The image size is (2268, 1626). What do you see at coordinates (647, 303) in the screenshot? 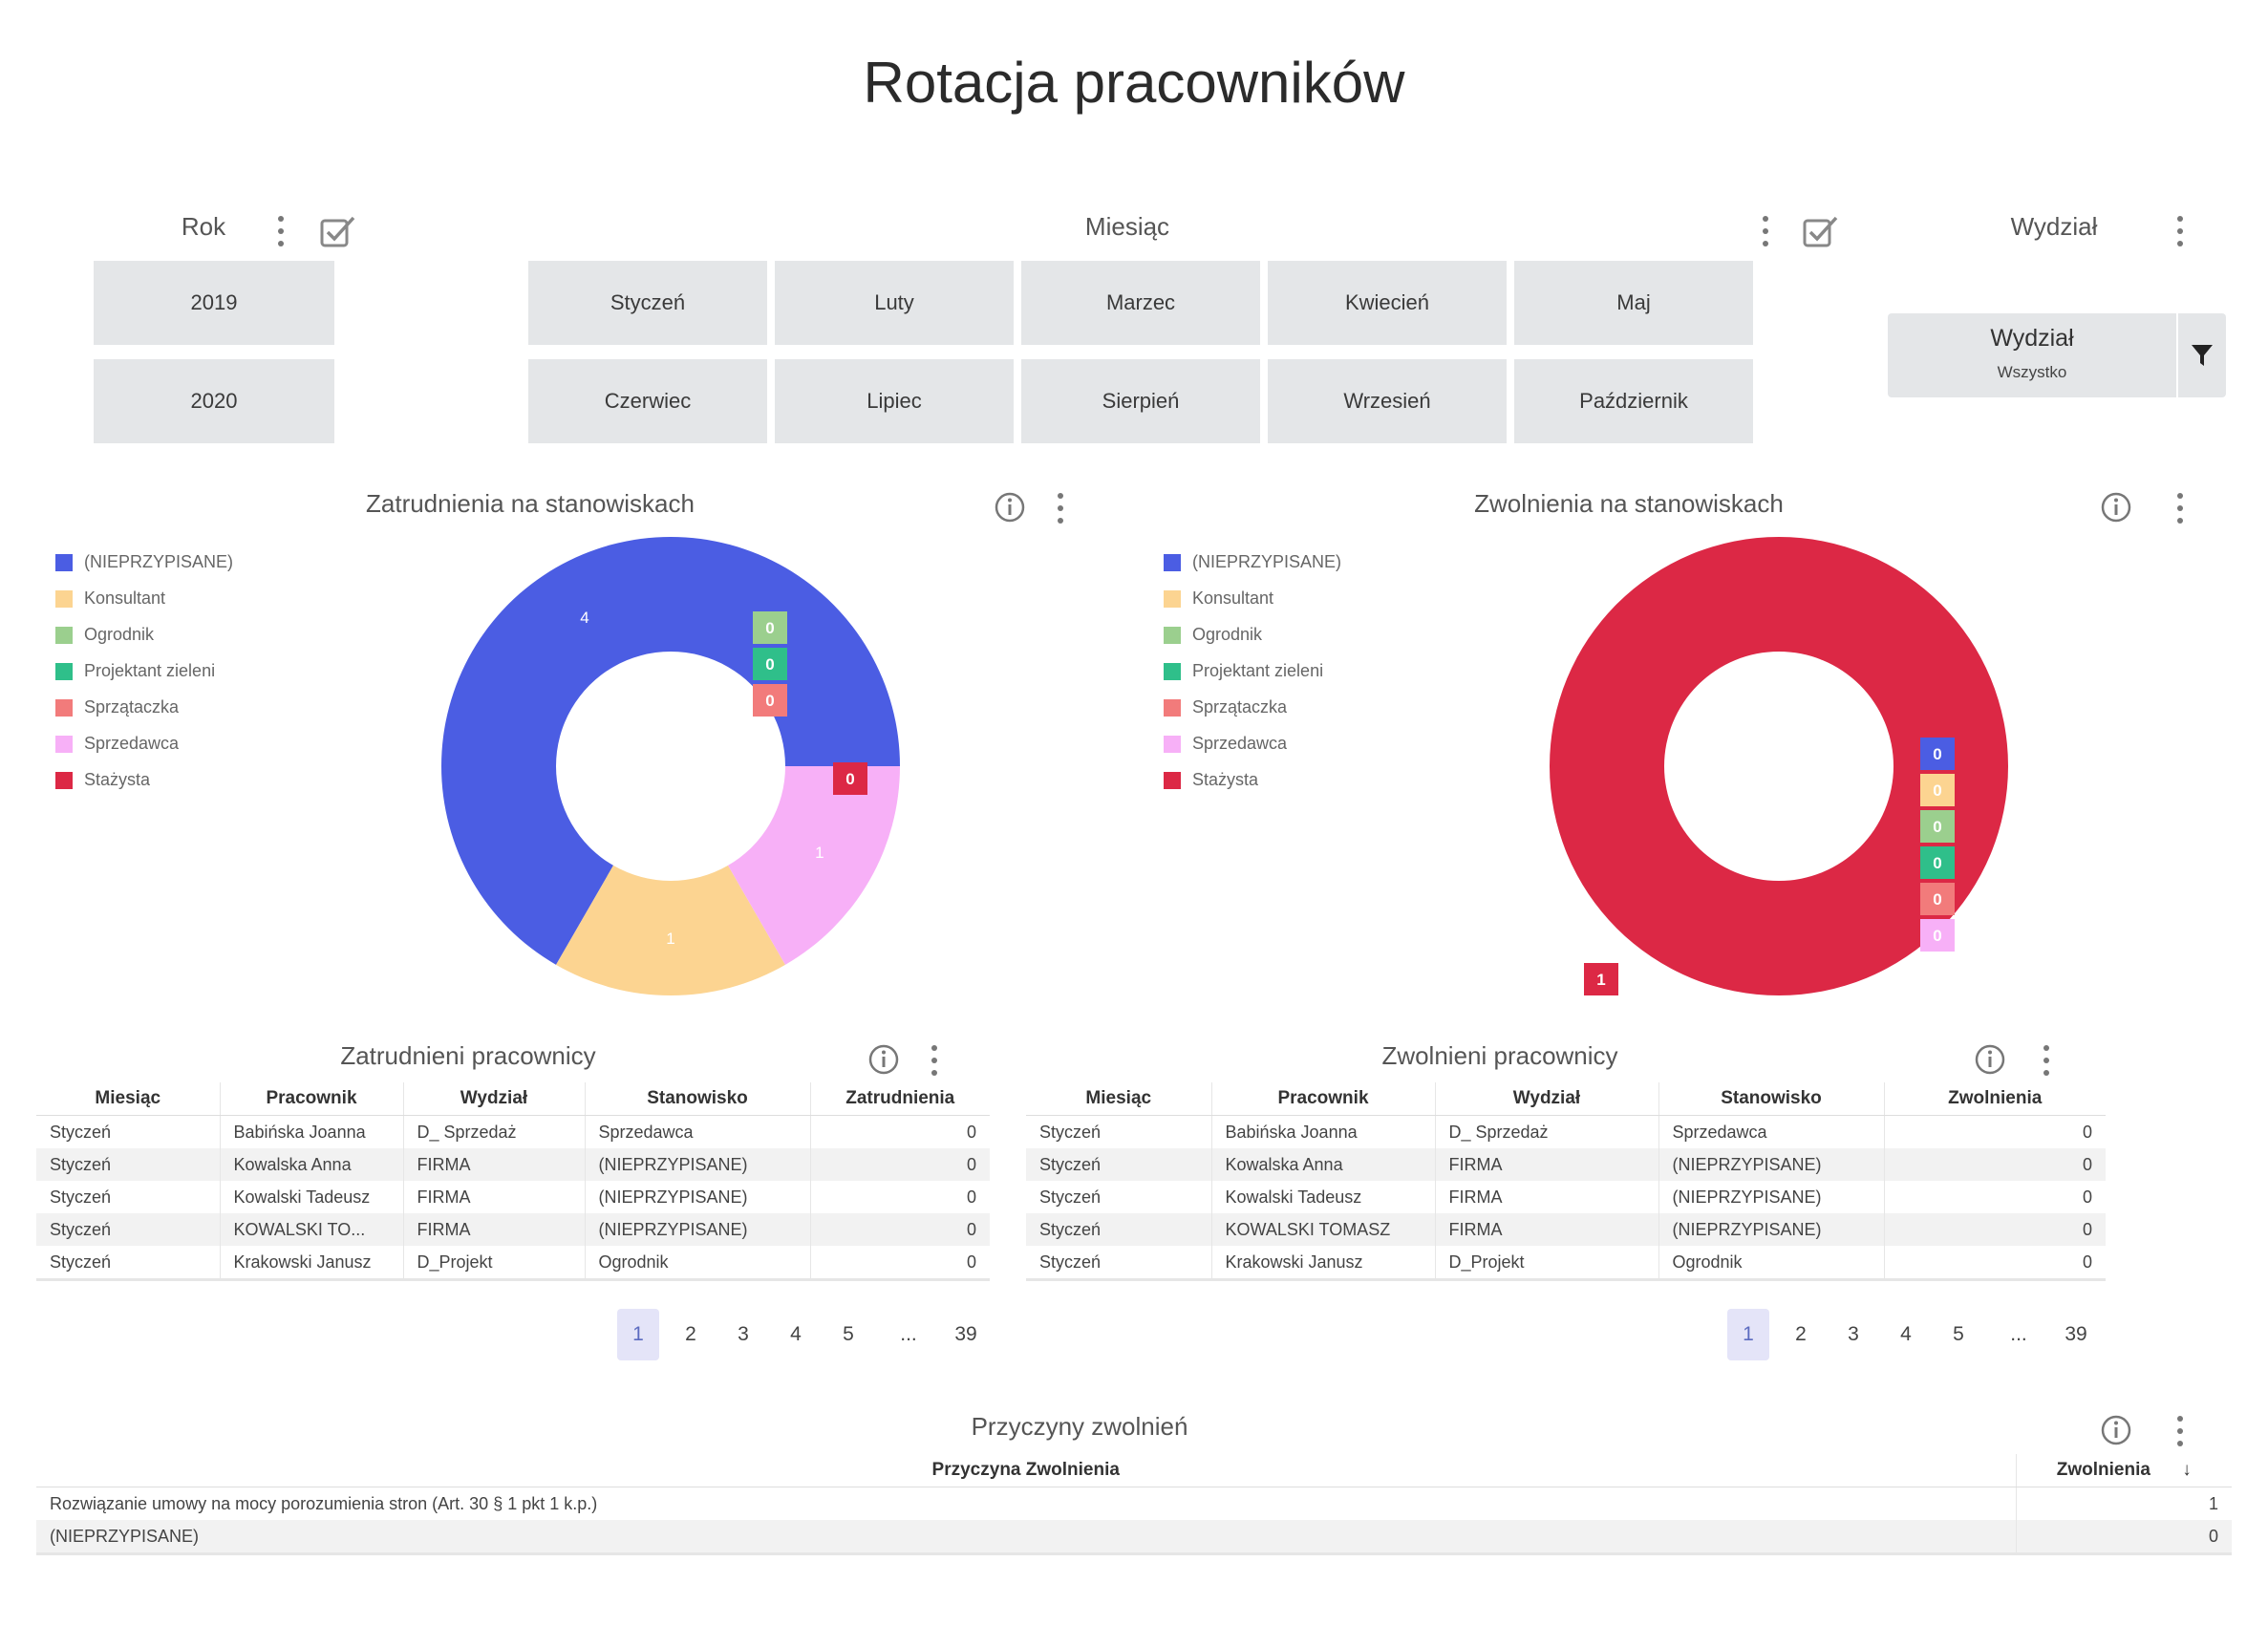
I see `month-option-styczen: Styczeń` at bounding box center [647, 303].